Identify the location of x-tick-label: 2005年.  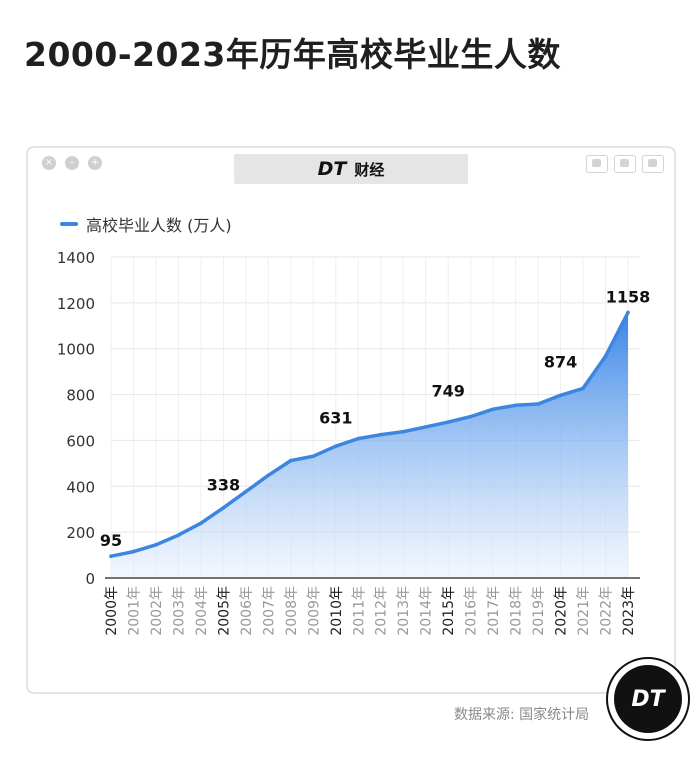
(224, 611).